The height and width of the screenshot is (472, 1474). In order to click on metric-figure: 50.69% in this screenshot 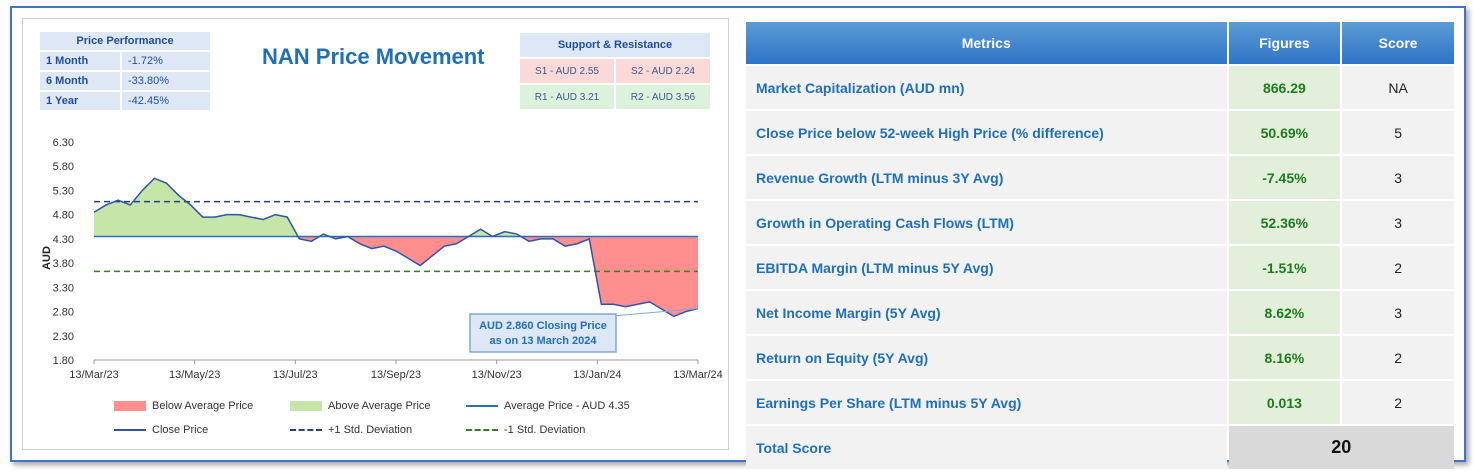, I will do `click(1284, 132)`.